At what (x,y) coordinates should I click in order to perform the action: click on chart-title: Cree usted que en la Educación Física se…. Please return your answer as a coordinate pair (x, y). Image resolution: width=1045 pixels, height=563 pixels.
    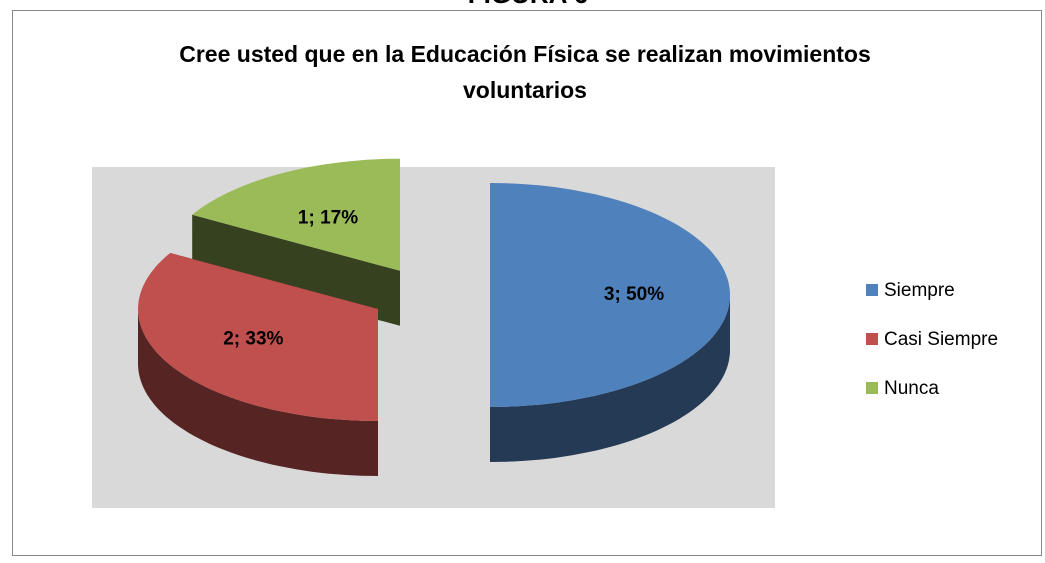
    Looking at the image, I should click on (525, 72).